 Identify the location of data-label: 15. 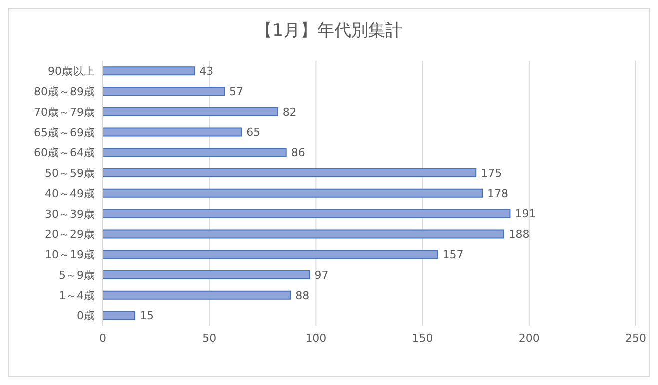
(147, 316).